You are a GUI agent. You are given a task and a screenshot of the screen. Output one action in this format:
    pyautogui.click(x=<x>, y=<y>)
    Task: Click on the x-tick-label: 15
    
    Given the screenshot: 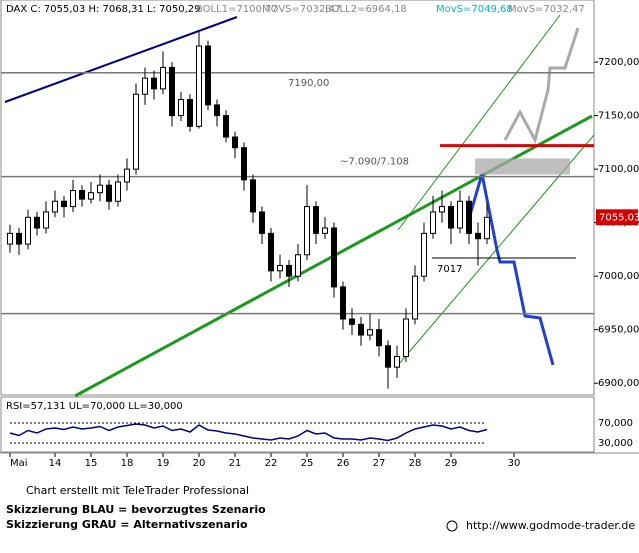 What is the action you would take?
    pyautogui.click(x=91, y=463)
    